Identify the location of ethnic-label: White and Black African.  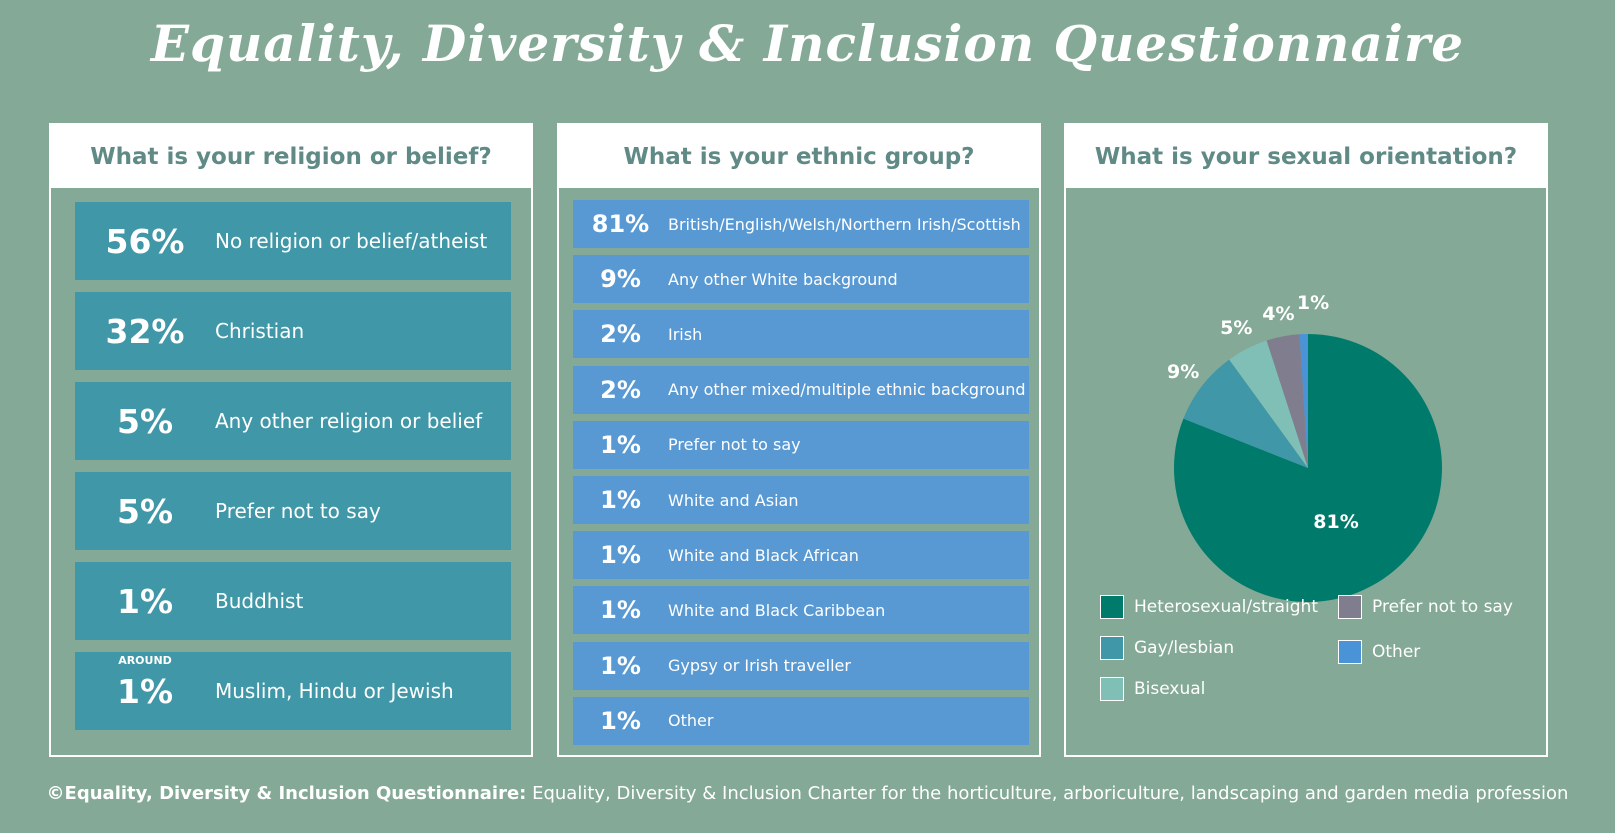
(763, 555).